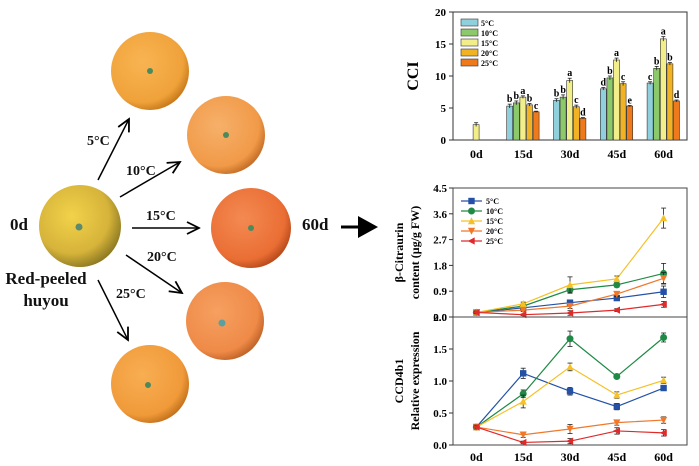 Image resolution: width=699 pixels, height=466 pixels. I want to click on line-x-tick-label: 0d, so click(476, 457).